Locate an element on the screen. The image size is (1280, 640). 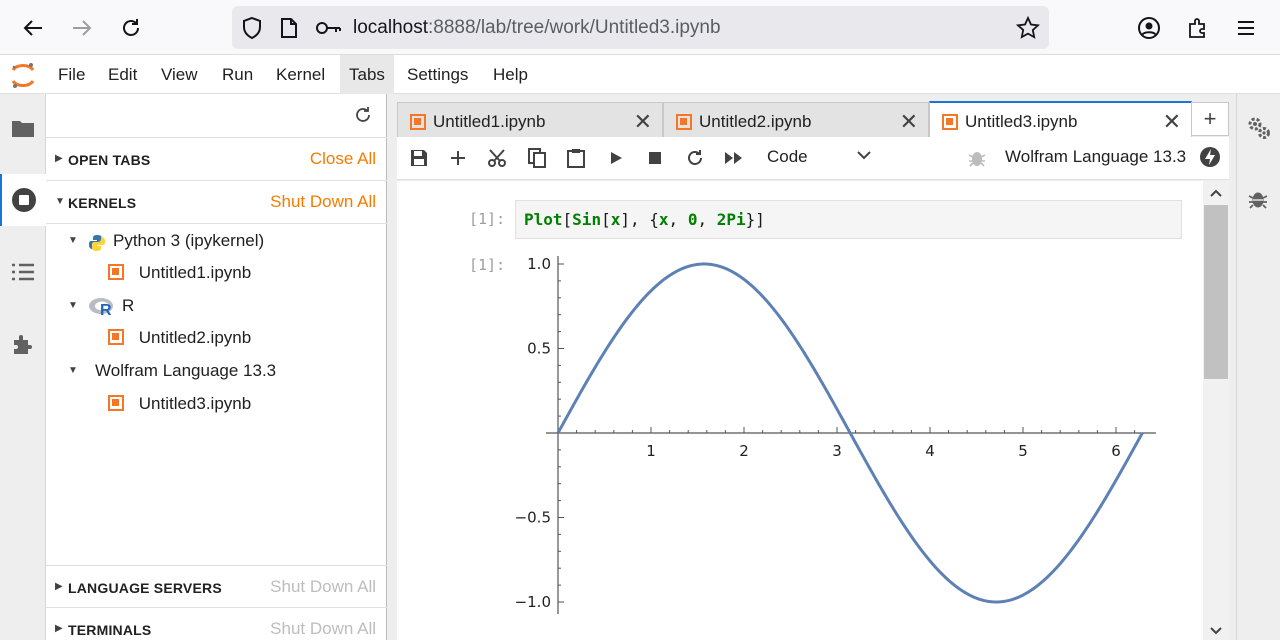
back-icon is located at coordinates (33, 28).